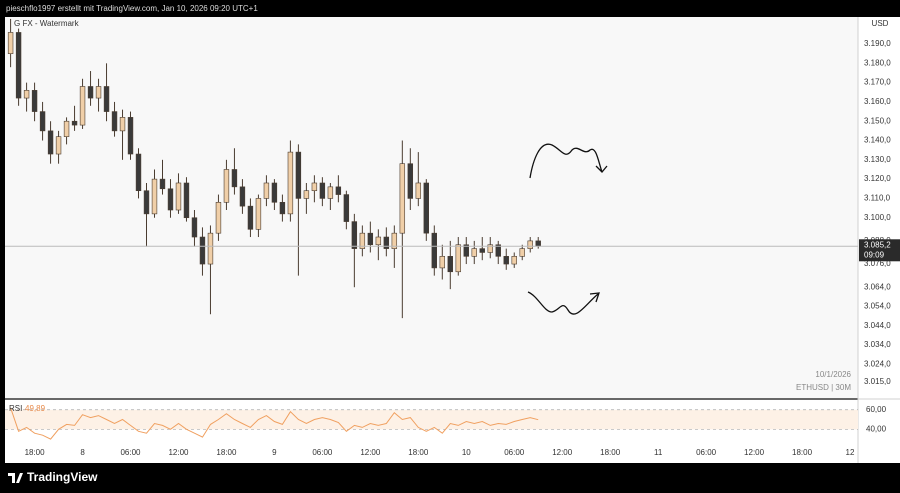 This screenshot has width=900, height=493. What do you see at coordinates (877, 82) in the screenshot?
I see `y-tick-label: 3.170,0` at bounding box center [877, 82].